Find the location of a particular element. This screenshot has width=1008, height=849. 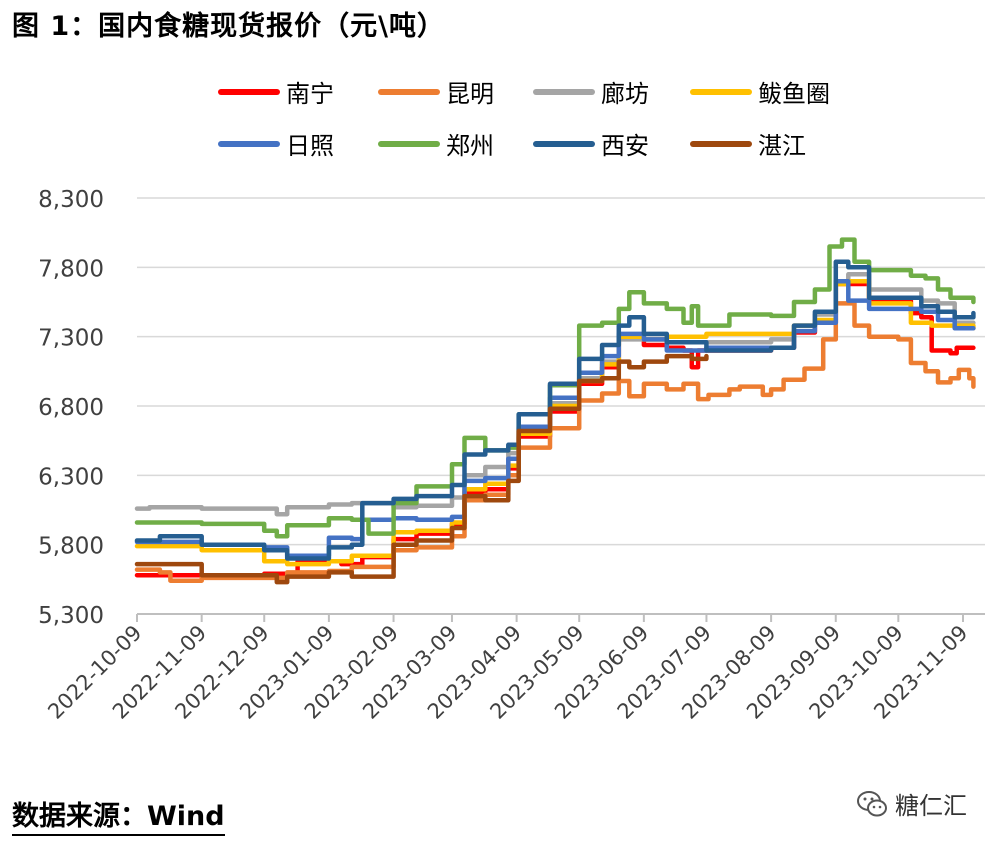

y-tick-label: 5,300 is located at coordinates (71, 616).